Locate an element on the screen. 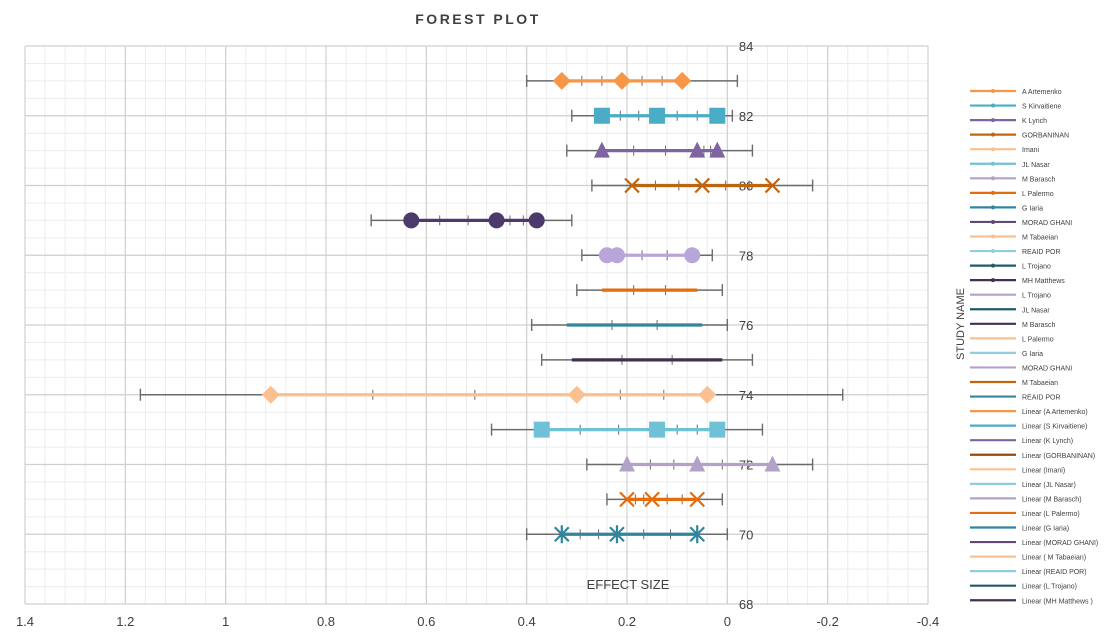  legend-label: M Tabaeian is located at coordinates (1040, 383).